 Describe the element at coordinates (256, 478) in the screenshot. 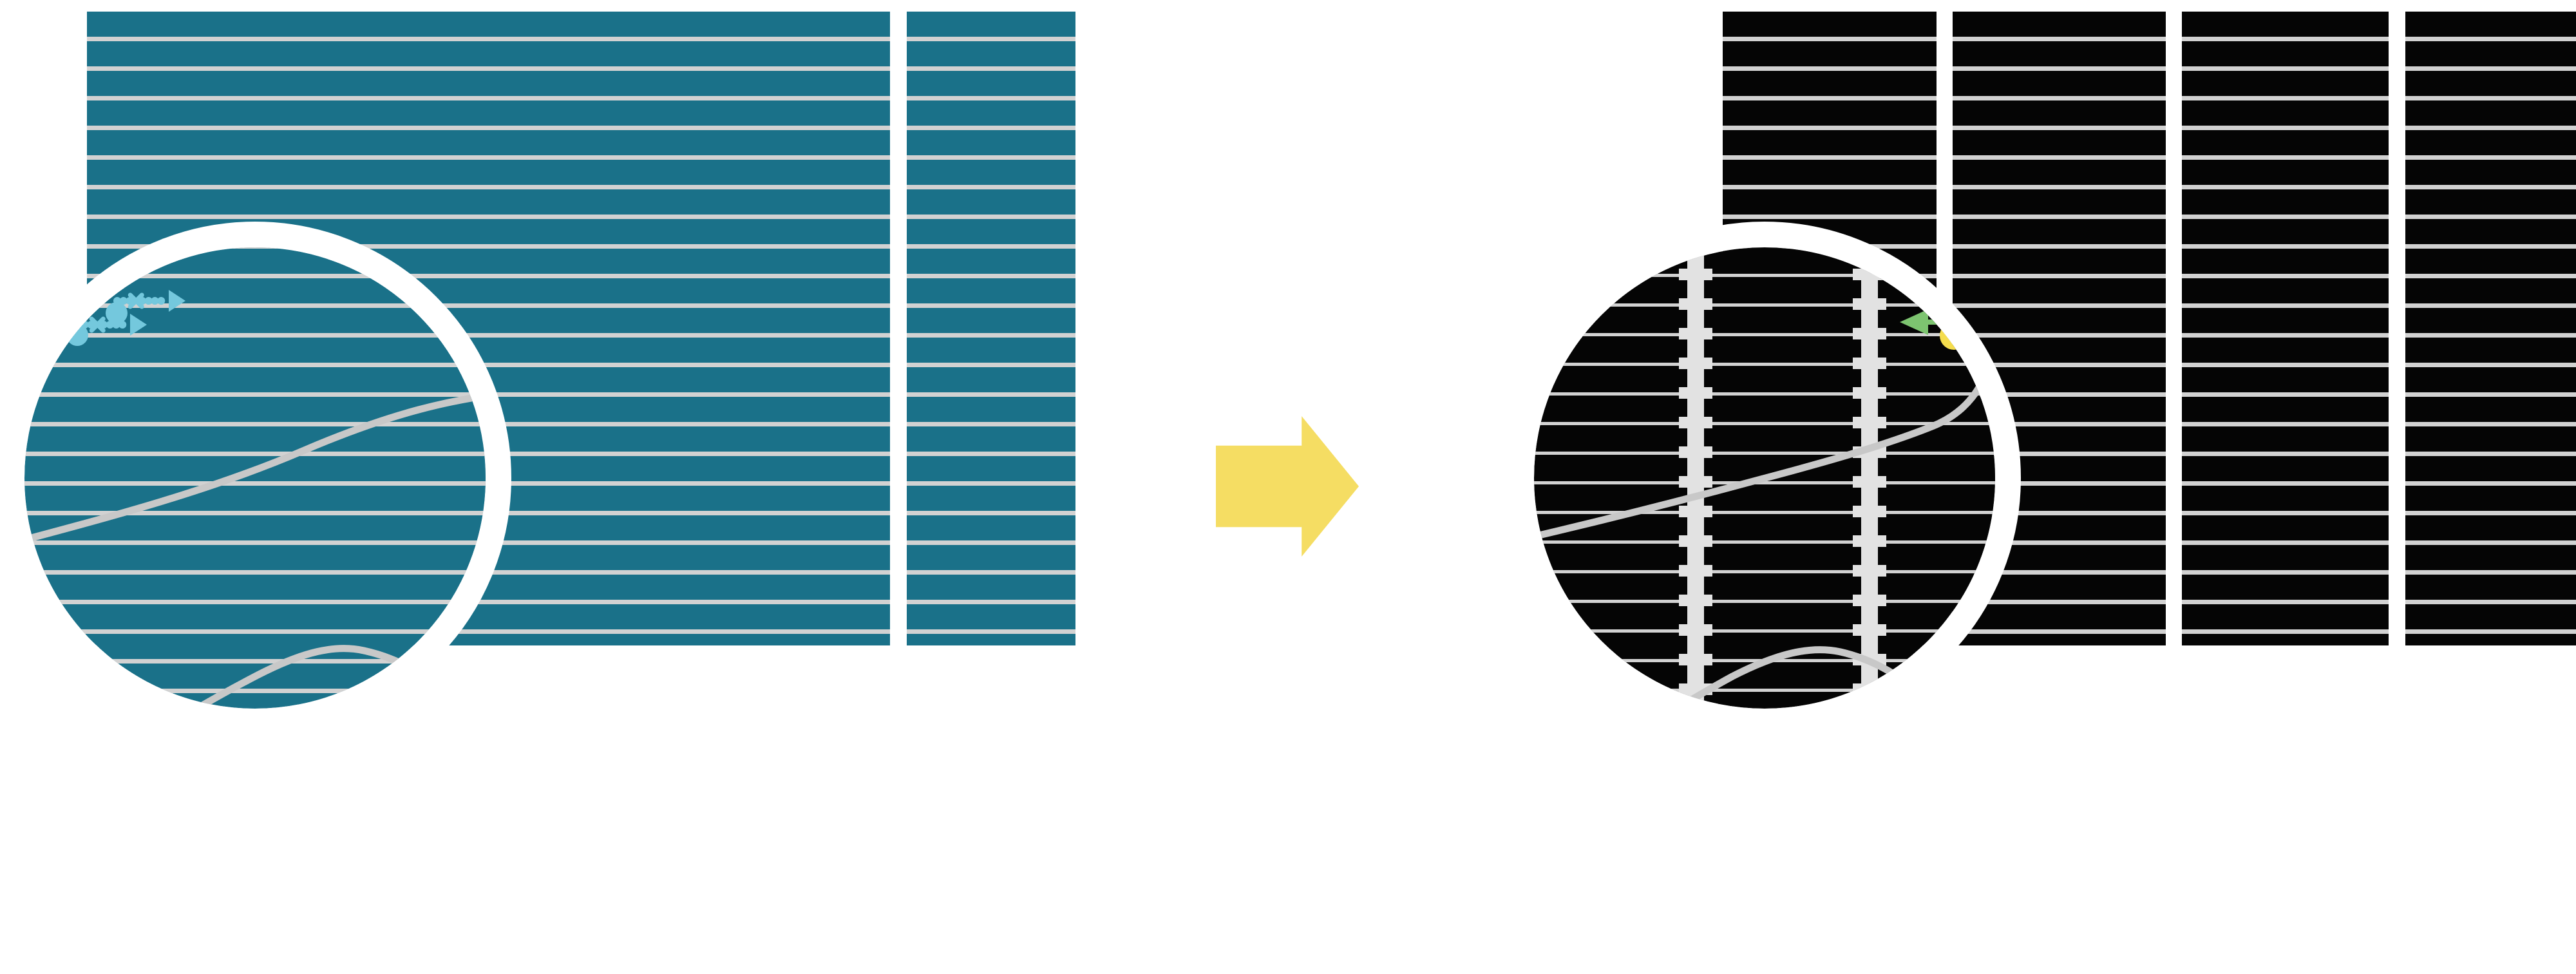

I see `left-magnifier-ring` at that location.